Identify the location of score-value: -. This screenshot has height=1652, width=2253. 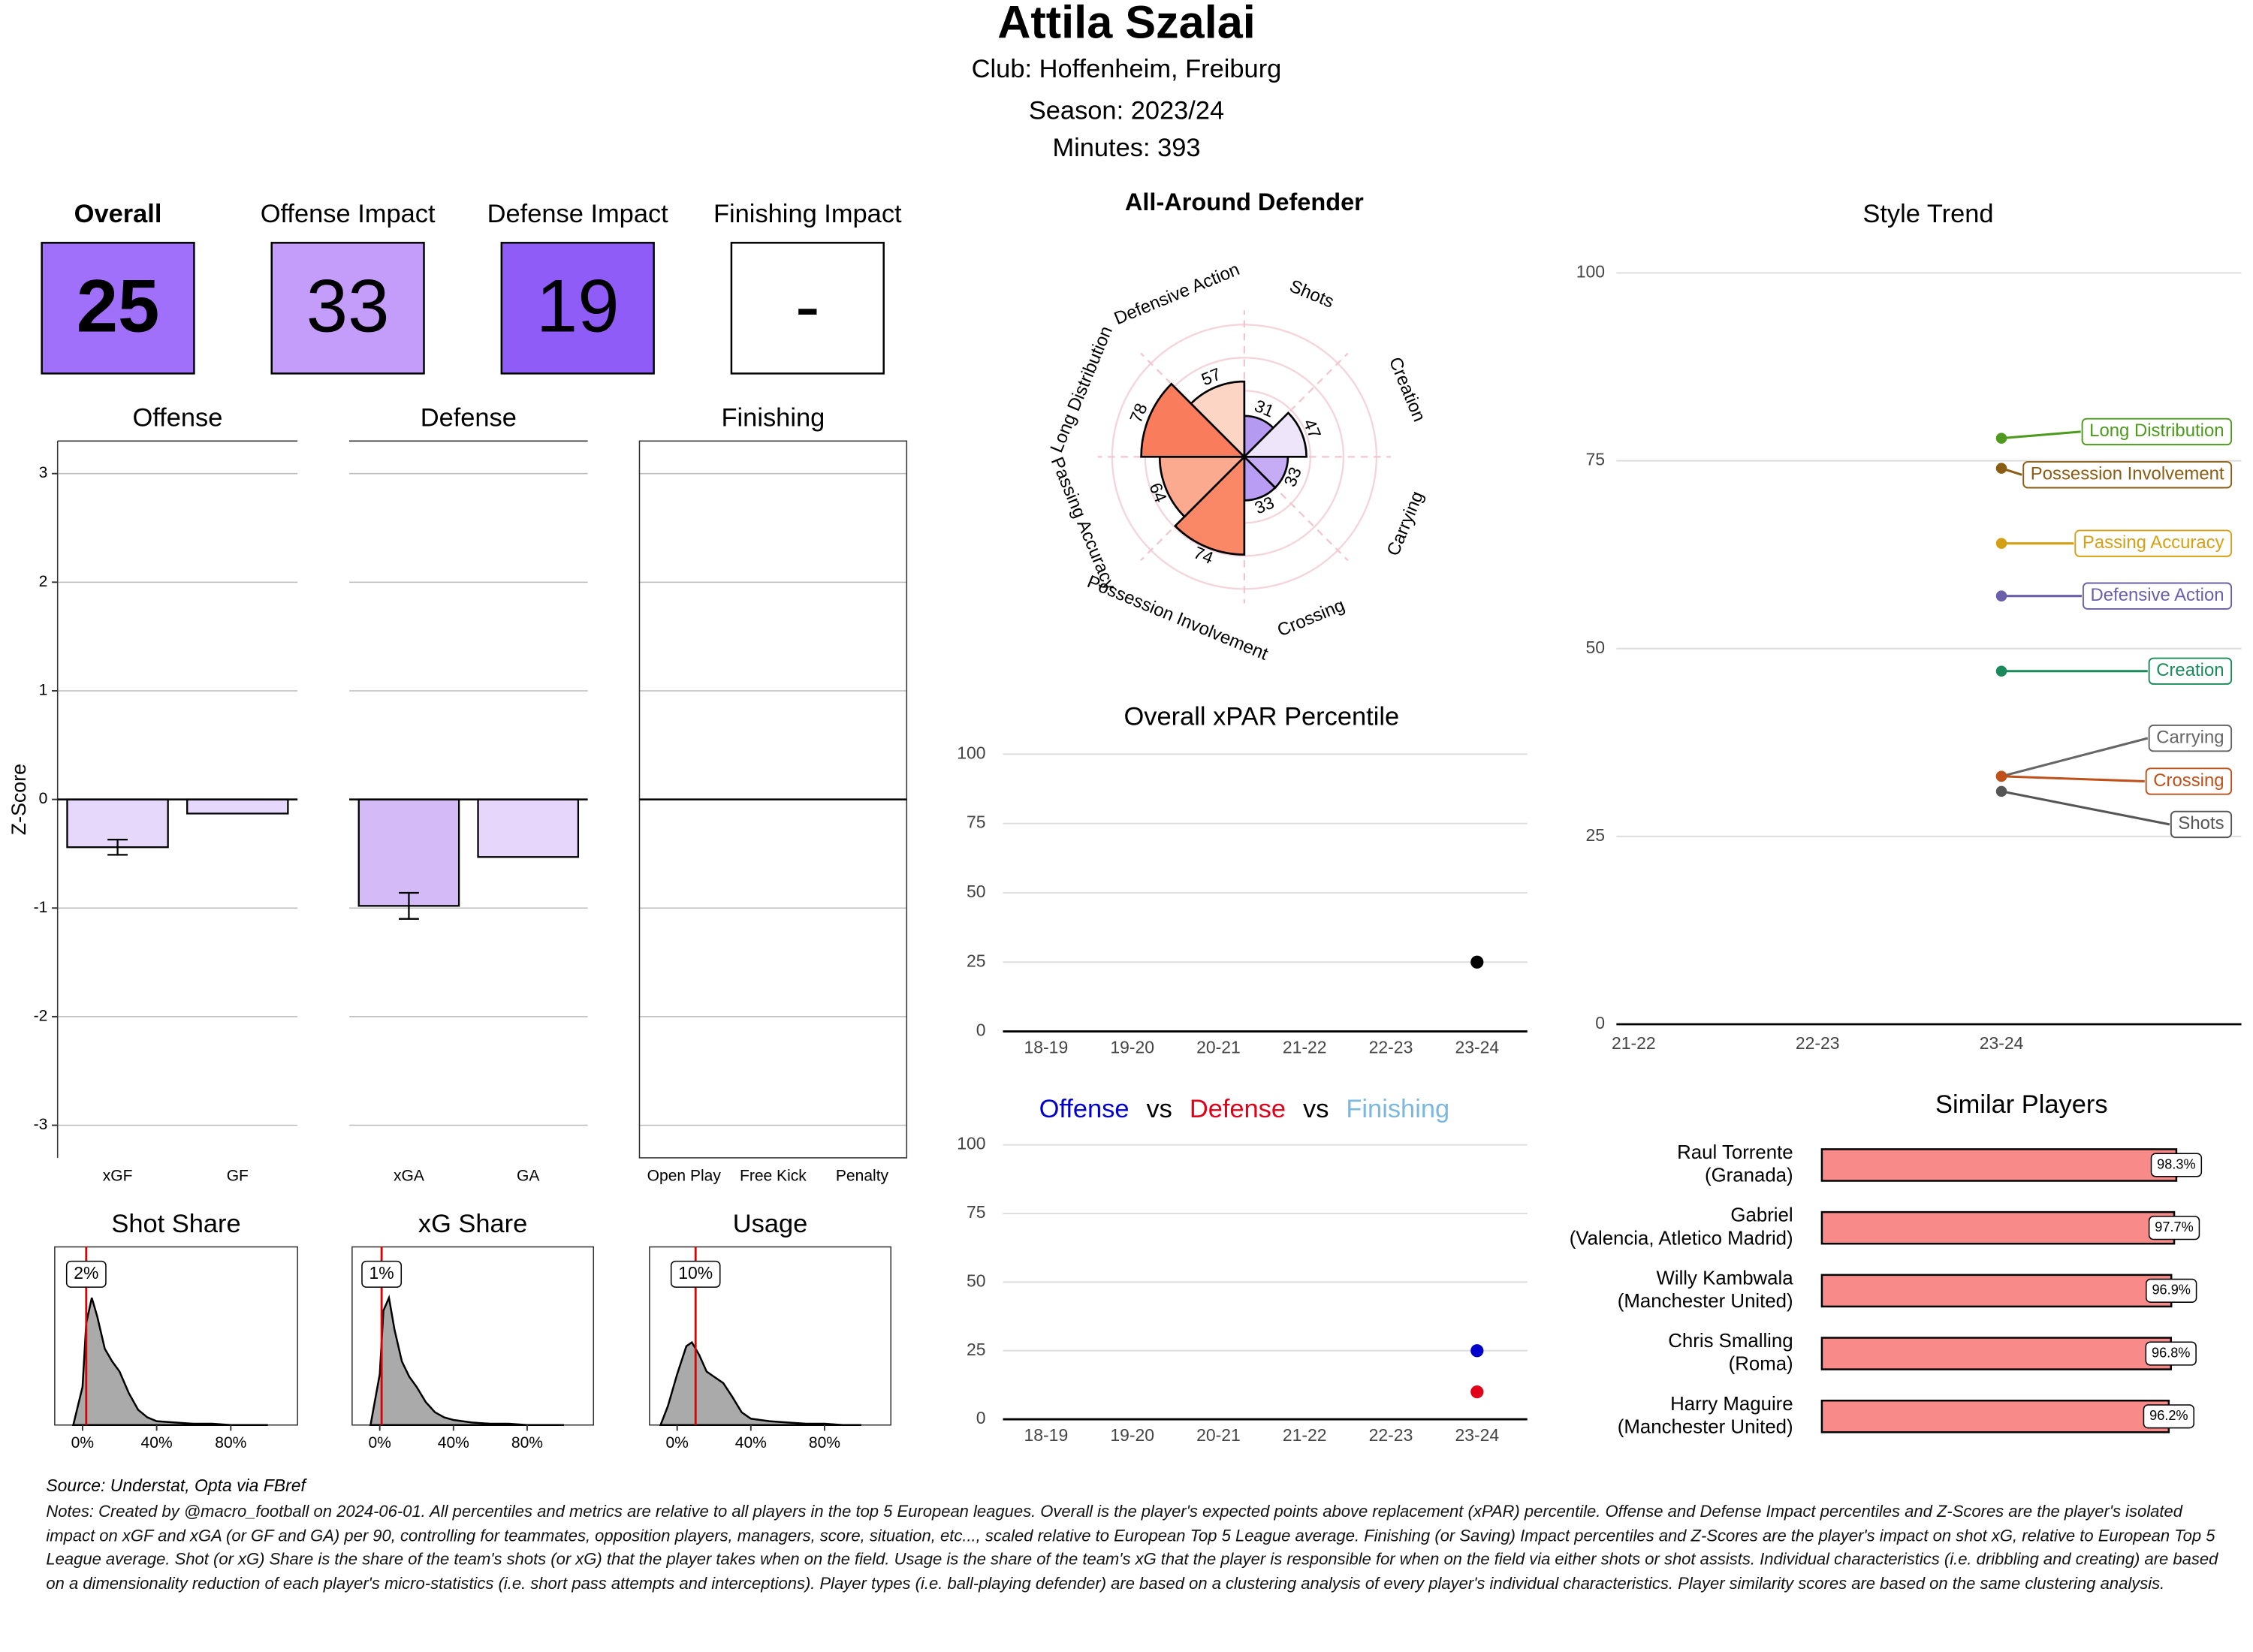
(807, 306).